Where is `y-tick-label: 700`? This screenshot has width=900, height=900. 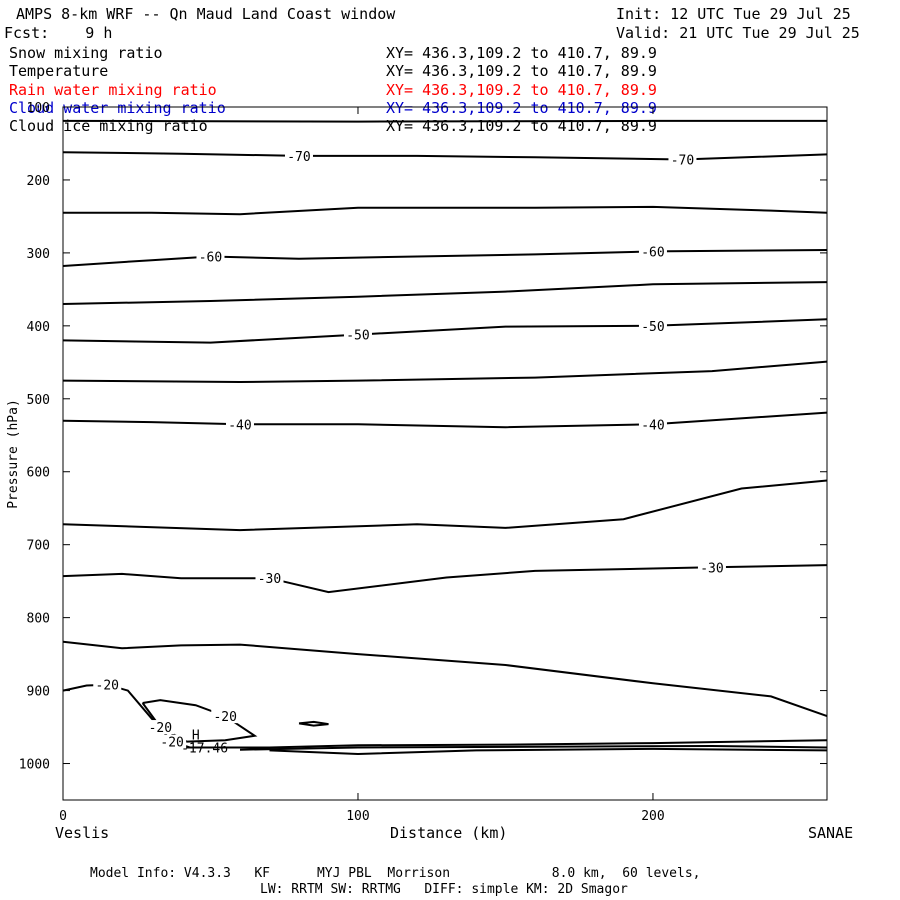
y-tick-label: 700 is located at coordinates (38, 546).